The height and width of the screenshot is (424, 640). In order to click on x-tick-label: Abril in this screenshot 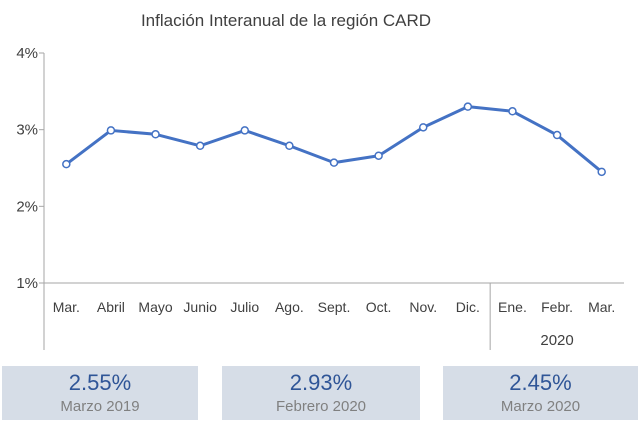, I will do `click(111, 307)`.